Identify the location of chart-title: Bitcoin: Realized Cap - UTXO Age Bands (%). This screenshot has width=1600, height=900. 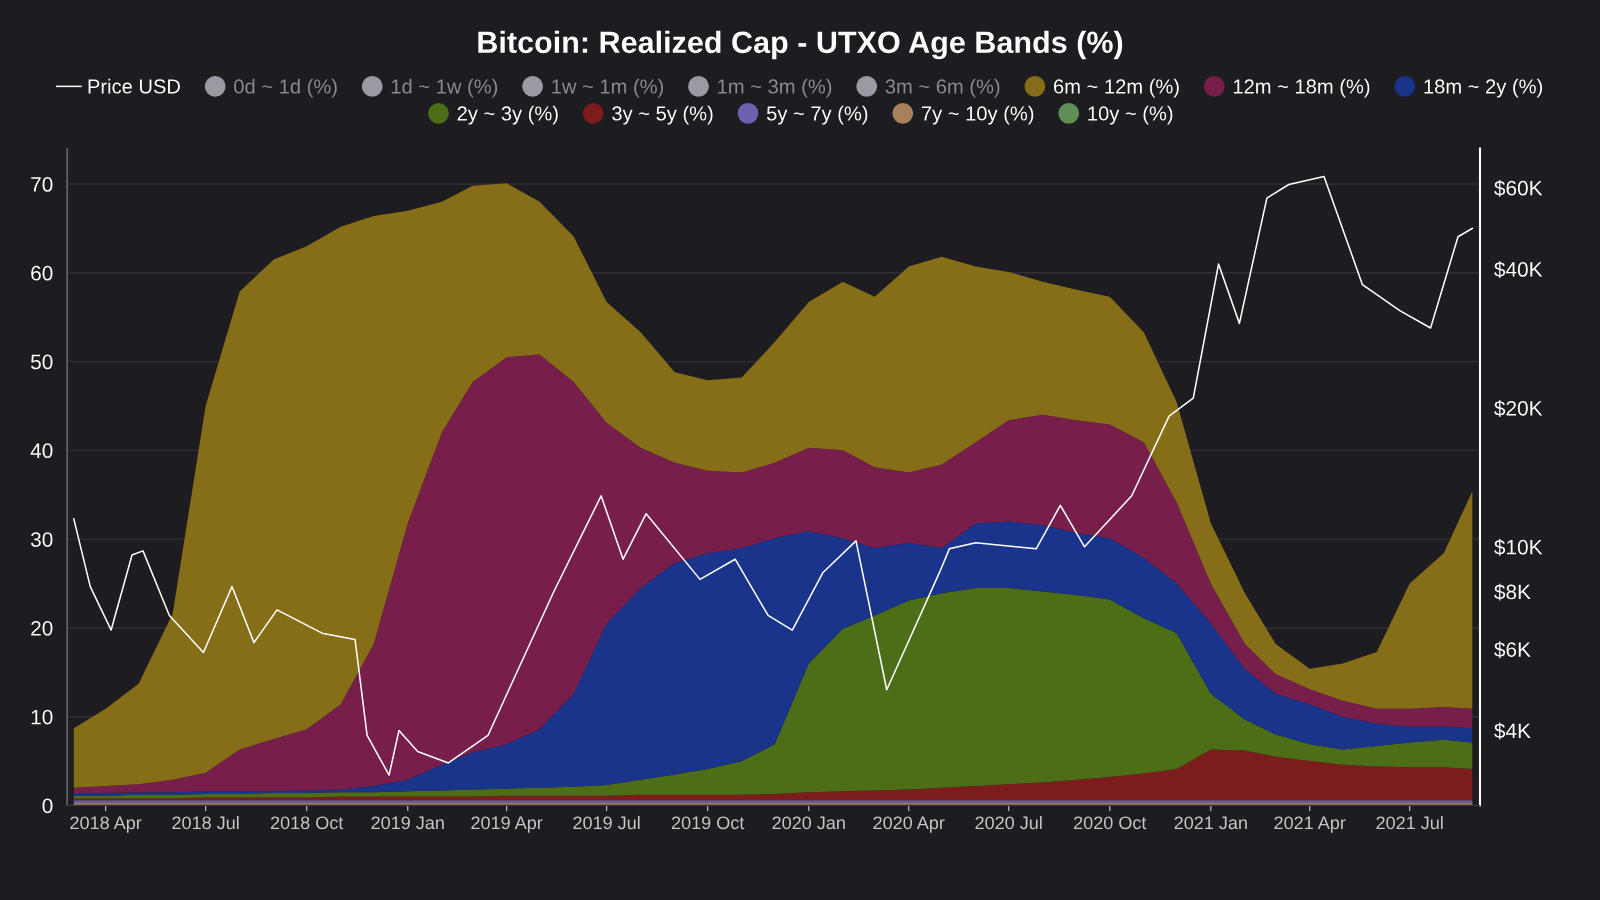
(800, 45).